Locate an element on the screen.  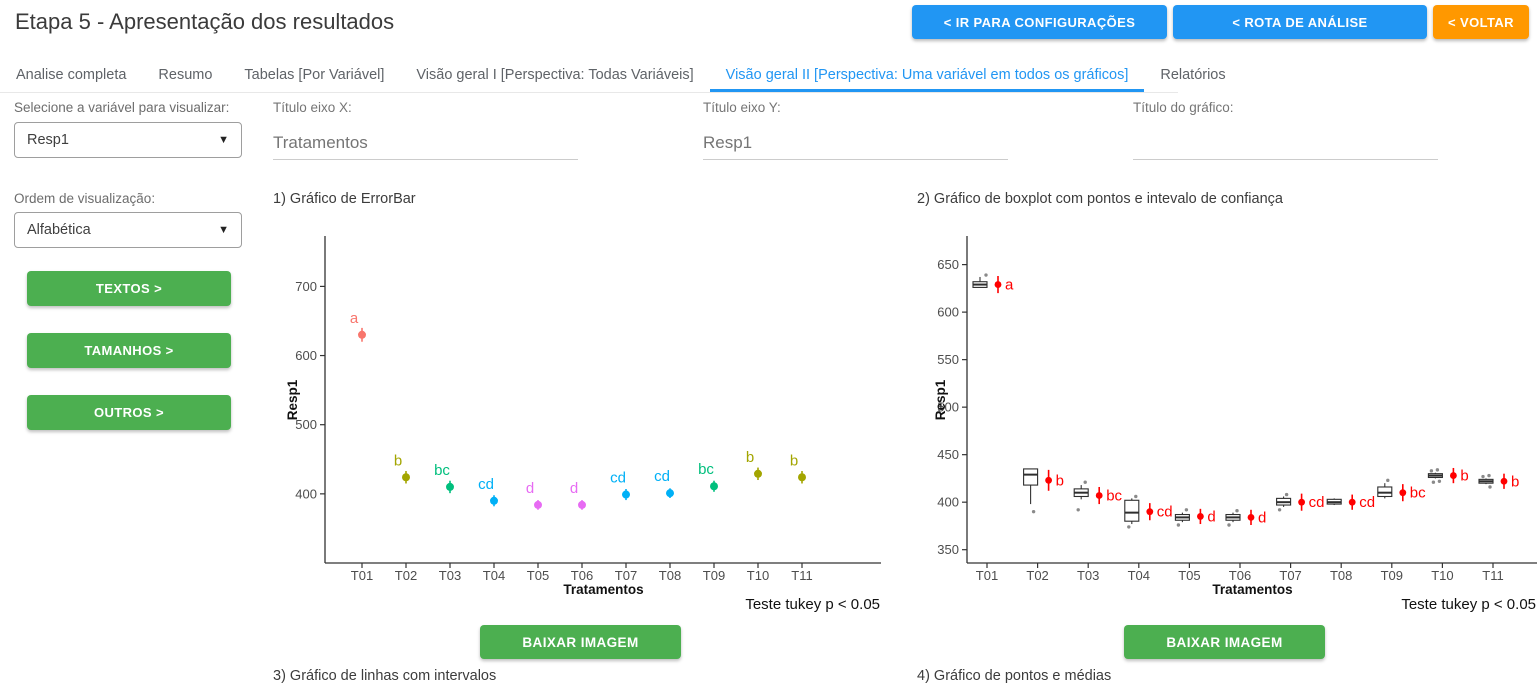
tab-relatorios: Relatórios is located at coordinates (1193, 75).